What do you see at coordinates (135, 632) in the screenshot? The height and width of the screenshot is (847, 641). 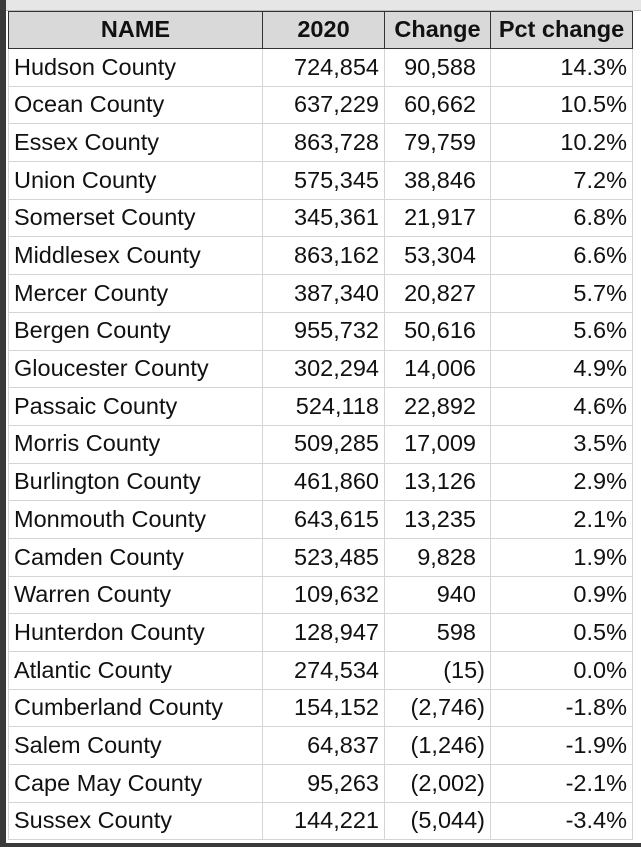 I see `cell-name: Hunterdon County` at bounding box center [135, 632].